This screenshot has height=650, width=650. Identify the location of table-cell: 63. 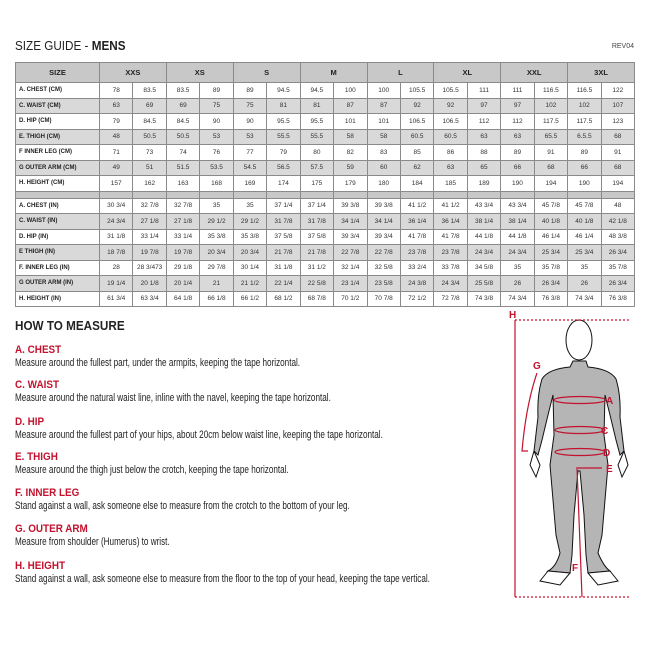
(116, 105).